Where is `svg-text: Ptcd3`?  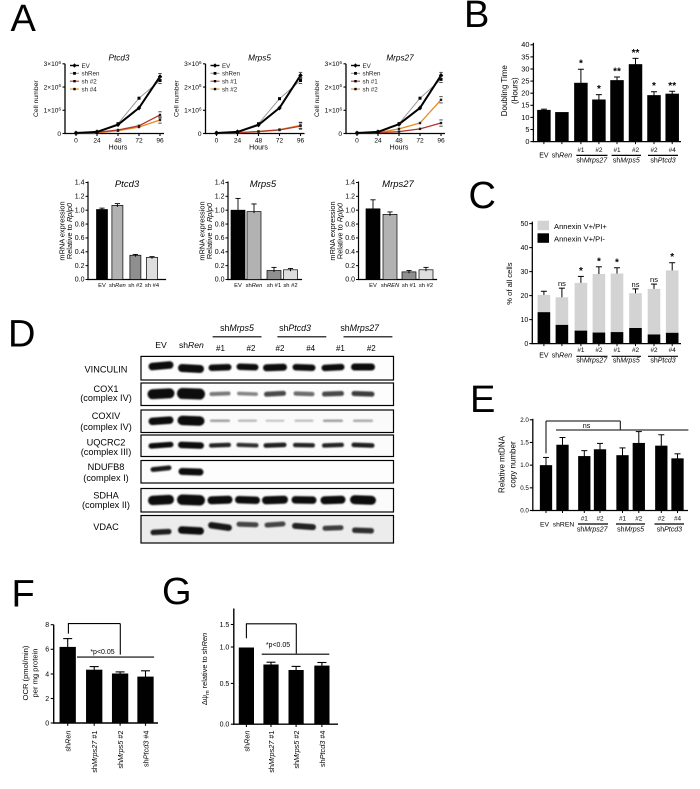
svg-text: Ptcd3 is located at coordinates (127, 184).